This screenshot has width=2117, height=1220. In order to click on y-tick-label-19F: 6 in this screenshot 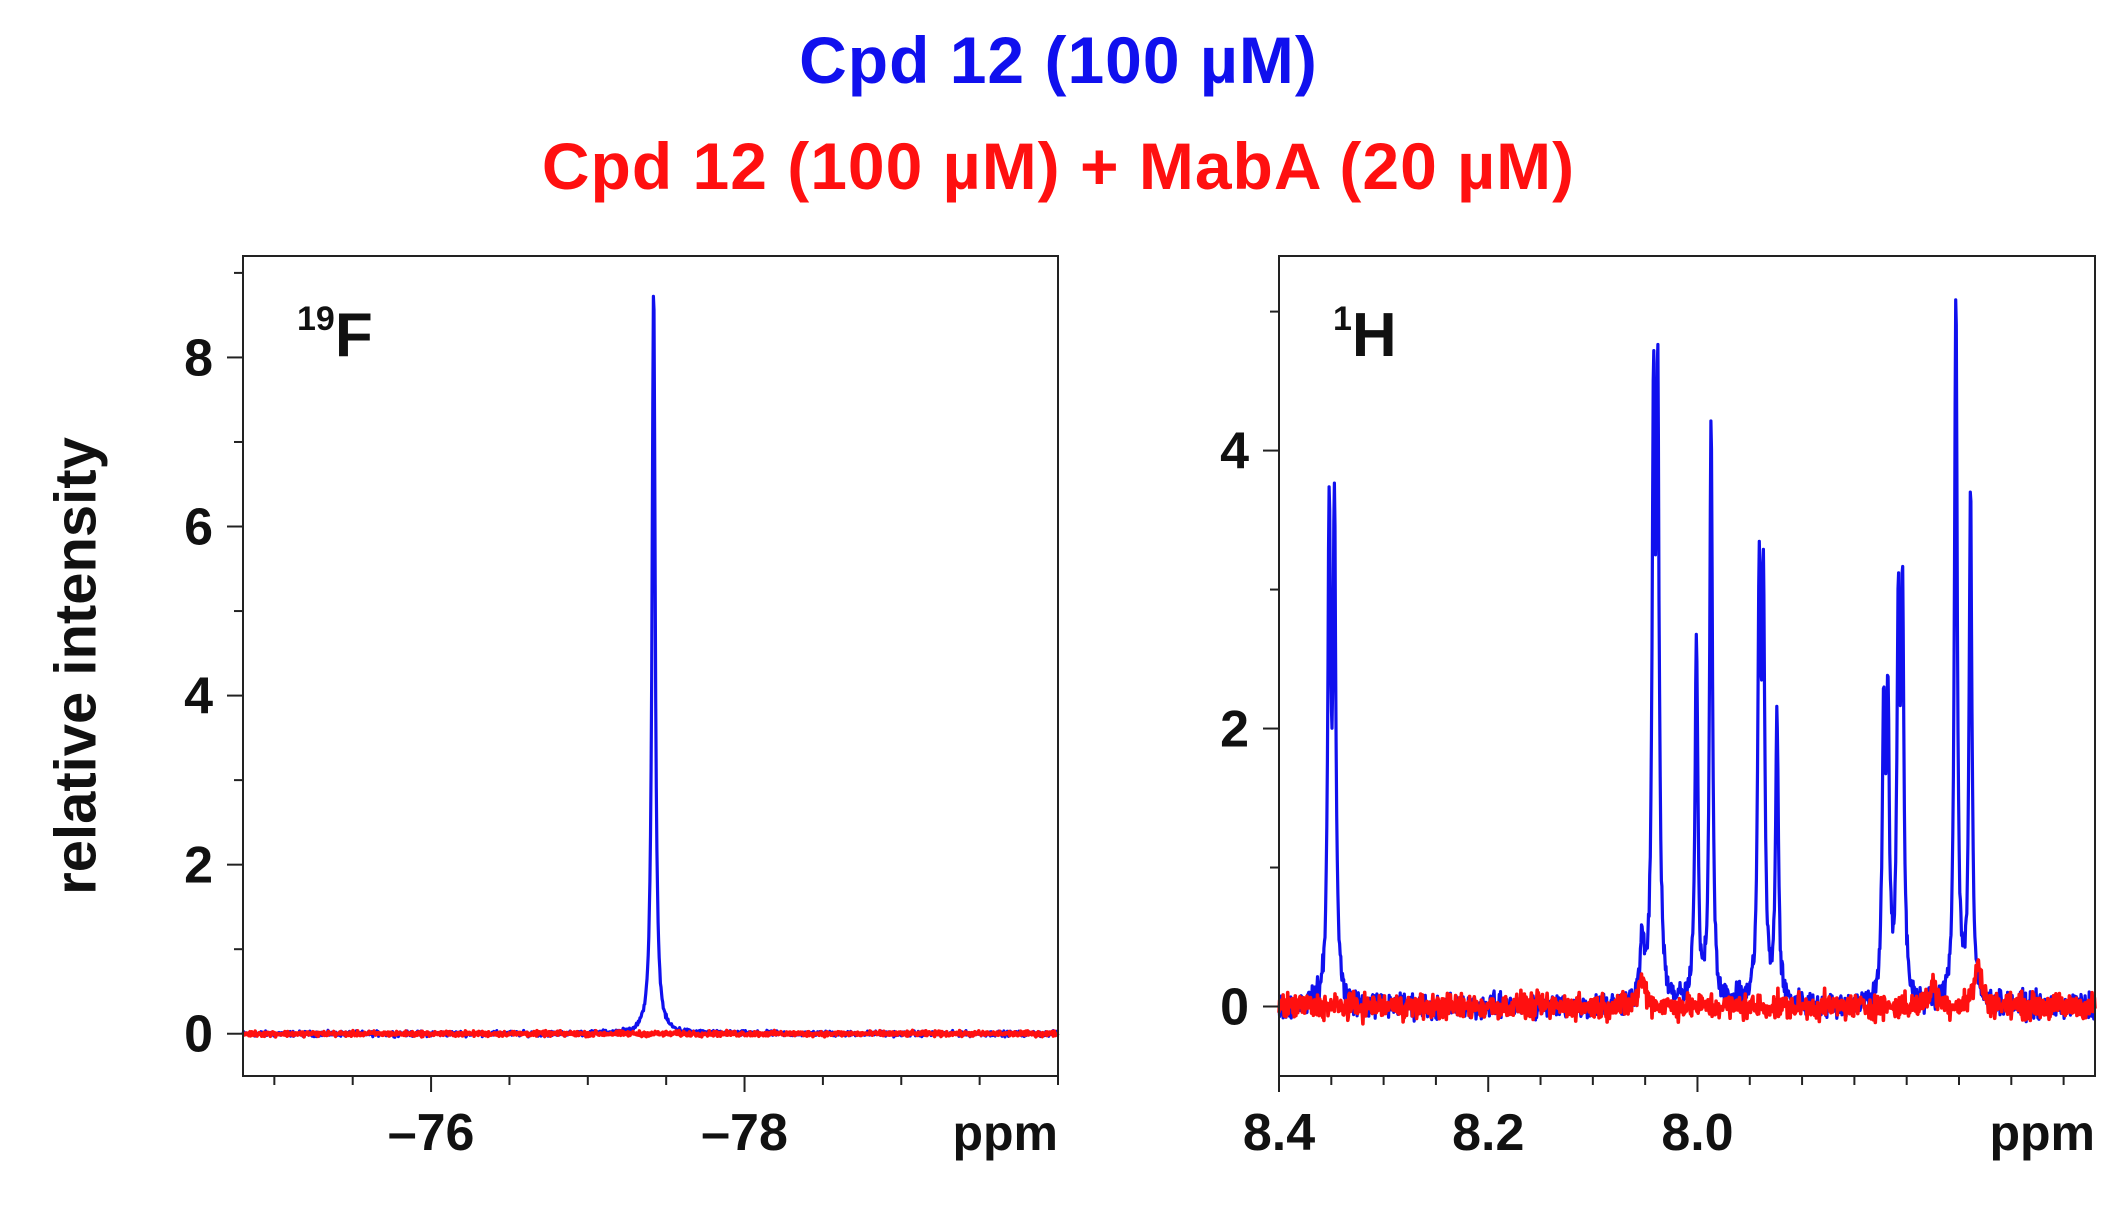, I will do `click(198, 528)`.